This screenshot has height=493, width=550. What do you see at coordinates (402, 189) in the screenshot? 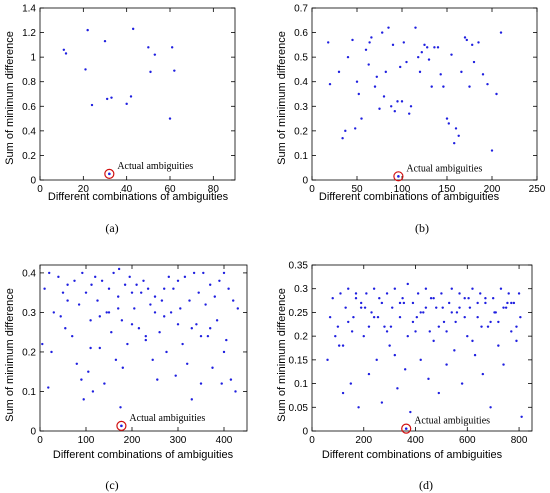
I see `x-tick-label: 100` at bounding box center [402, 189].